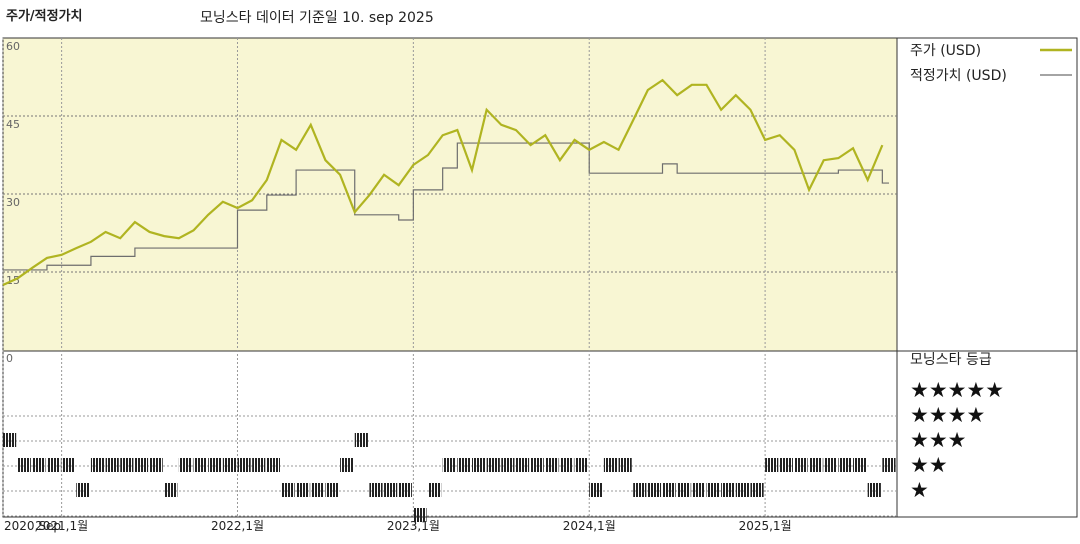  What do you see at coordinates (13, 202) in the screenshot?
I see `y-tick-label: 30` at bounding box center [13, 202].